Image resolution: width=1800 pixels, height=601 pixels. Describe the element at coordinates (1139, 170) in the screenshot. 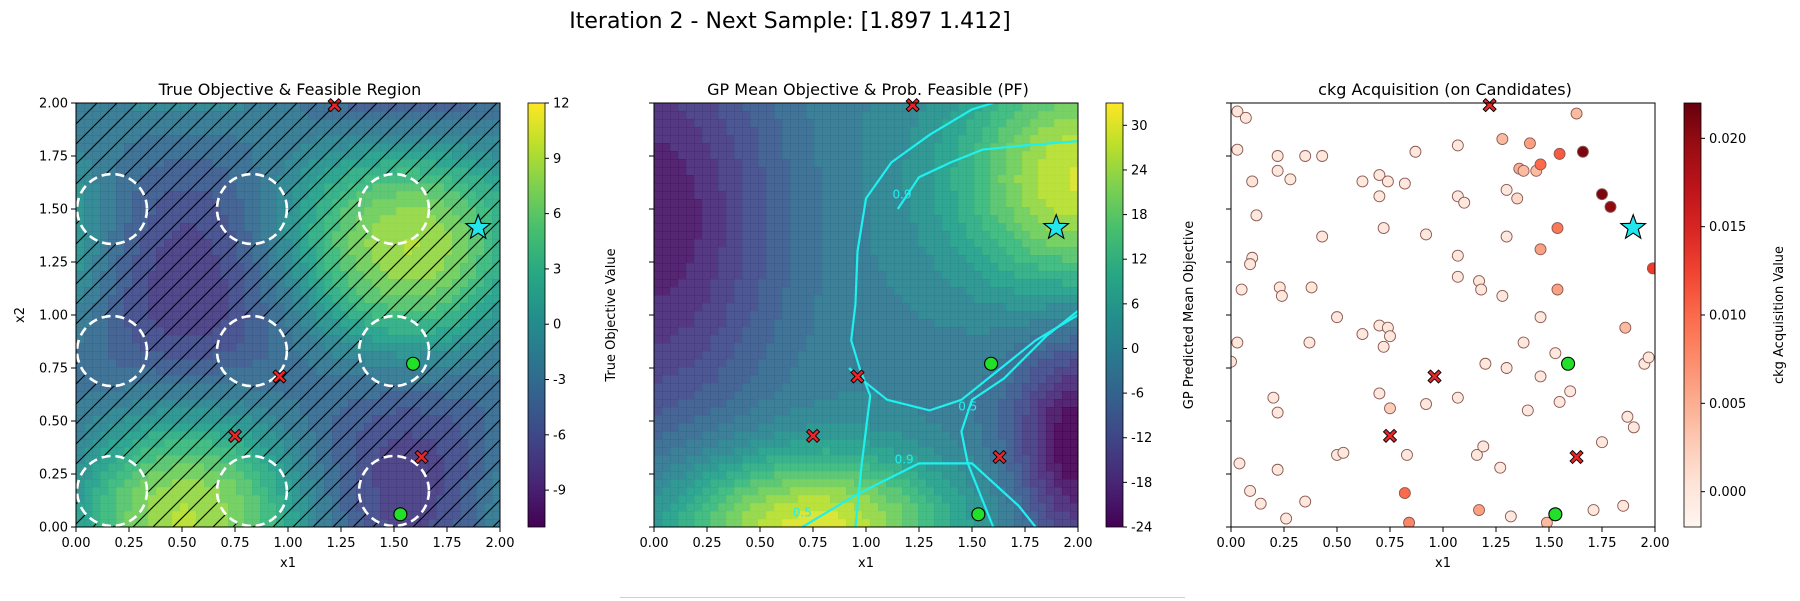

I see `colorbar-tick-label: 24` at that location.